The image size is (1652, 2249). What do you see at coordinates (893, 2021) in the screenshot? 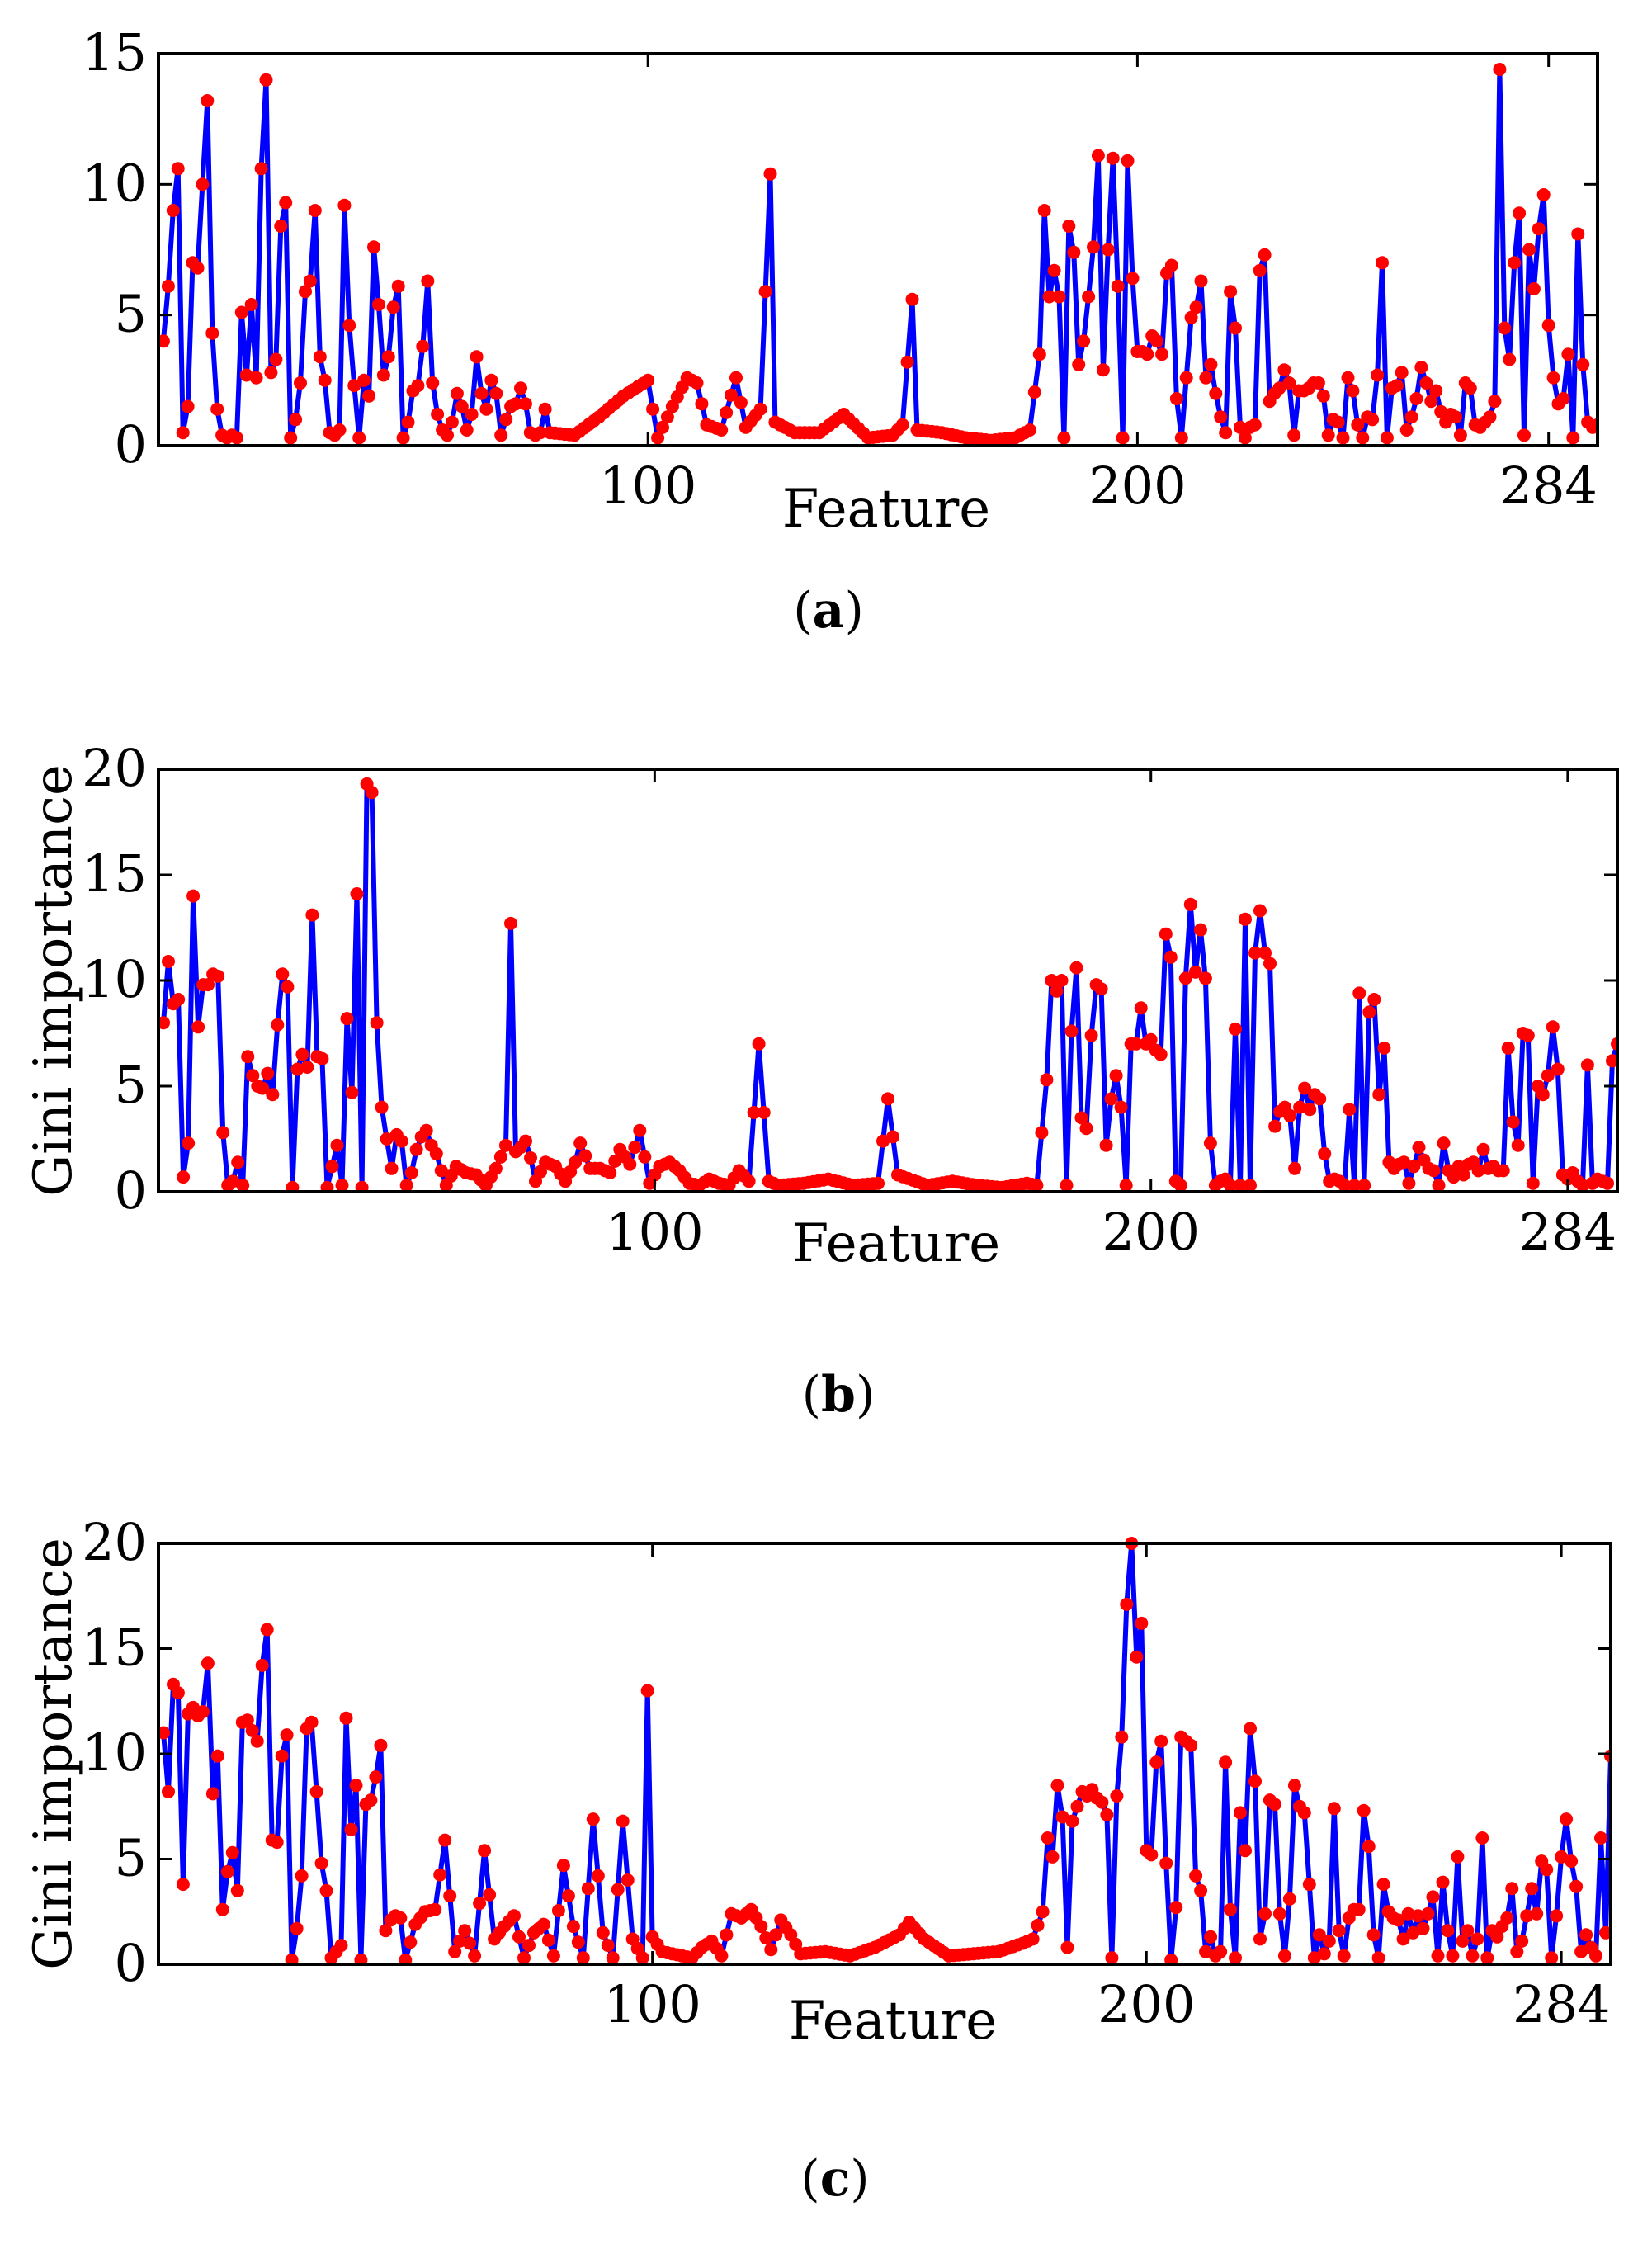
I see `x-axis-label: Feature` at bounding box center [893, 2021].